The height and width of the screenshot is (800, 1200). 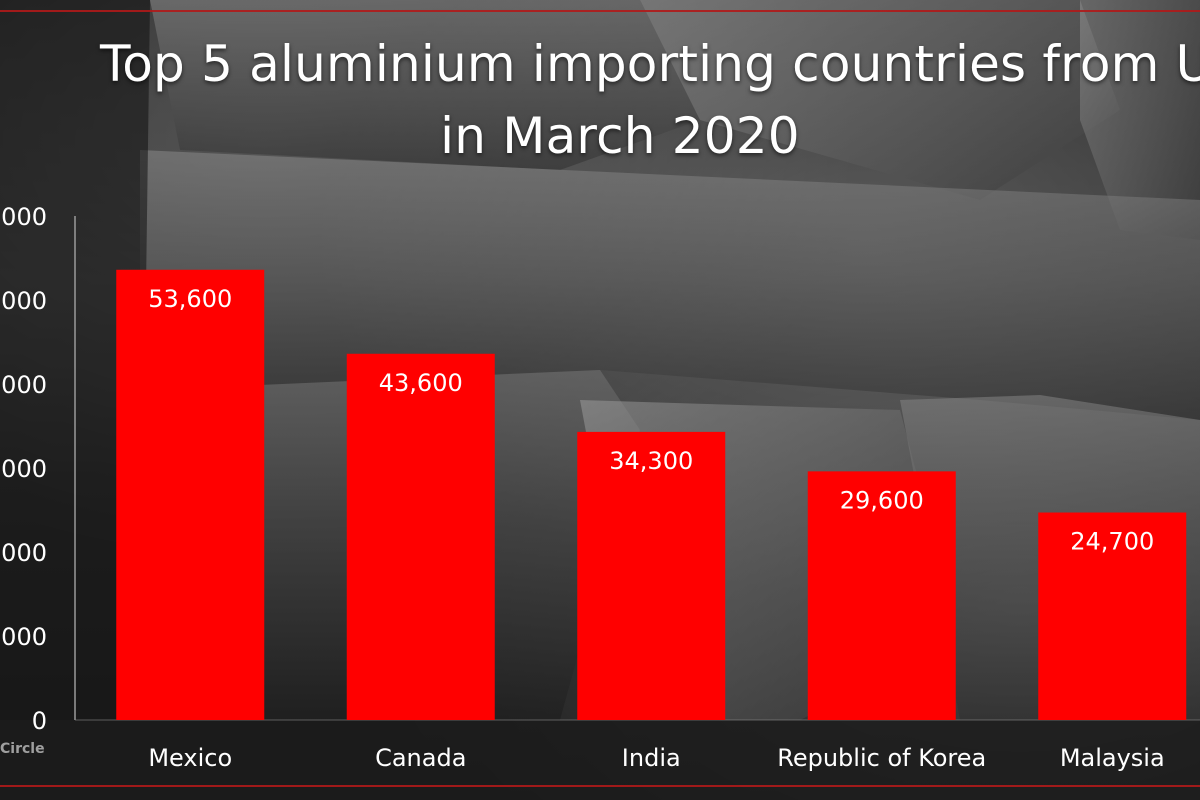 I want to click on x-tick-label: India, so click(x=651, y=758).